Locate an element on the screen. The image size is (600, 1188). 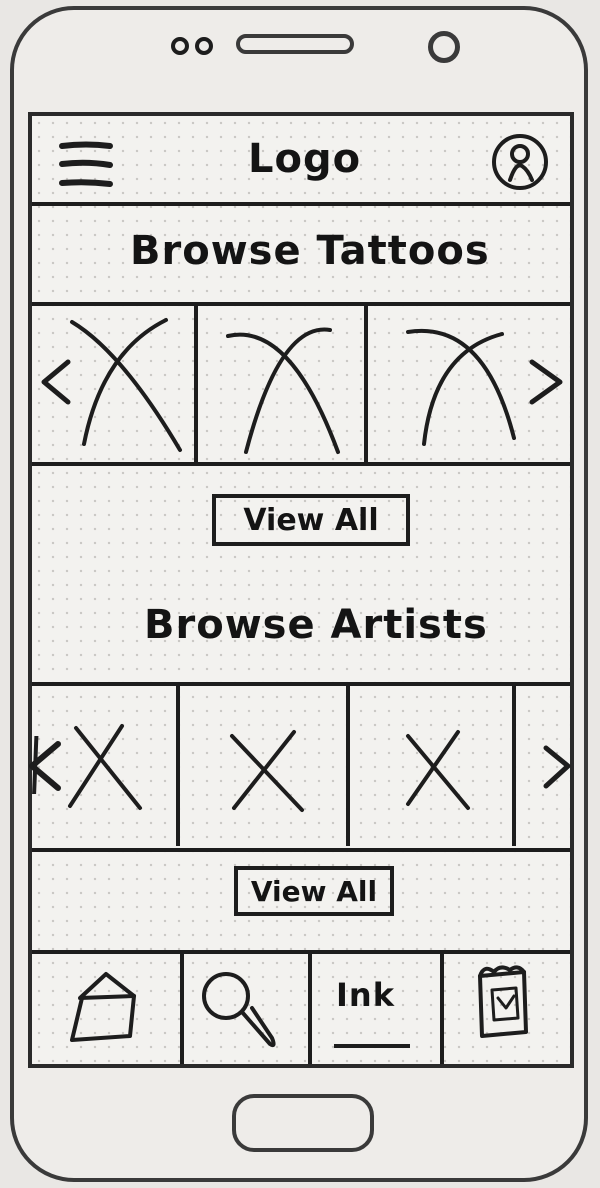
front-camera is located at coordinates (444, 47).